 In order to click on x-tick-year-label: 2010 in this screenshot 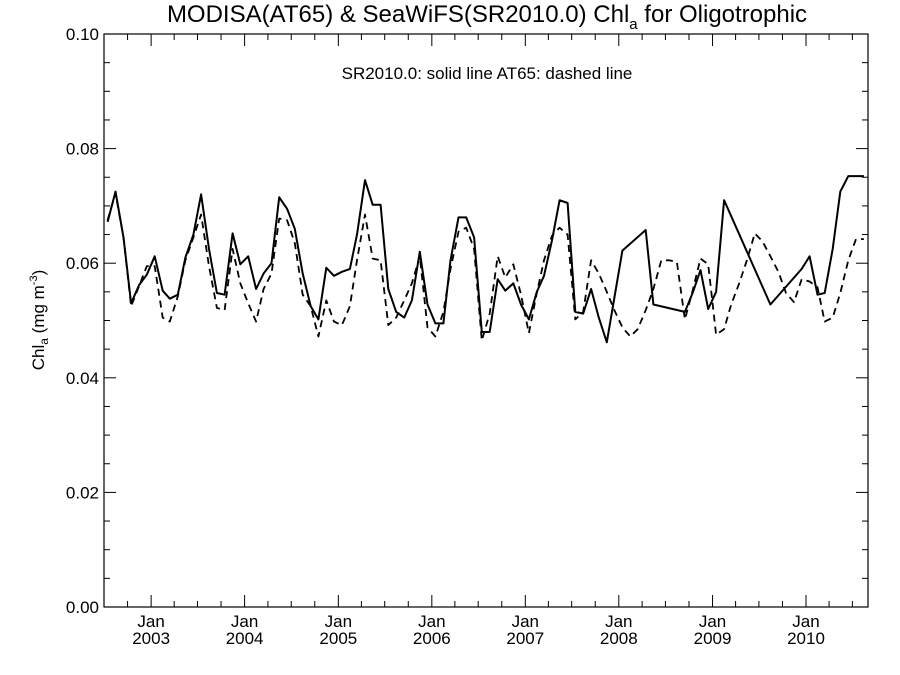, I will do `click(806, 638)`.